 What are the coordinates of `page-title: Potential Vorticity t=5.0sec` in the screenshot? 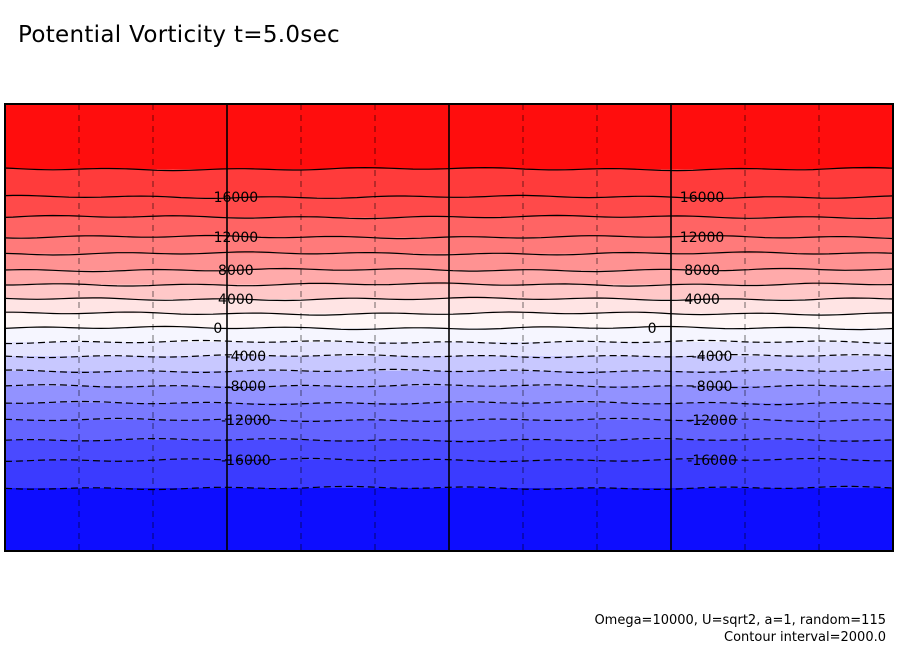 It's located at (179, 35).